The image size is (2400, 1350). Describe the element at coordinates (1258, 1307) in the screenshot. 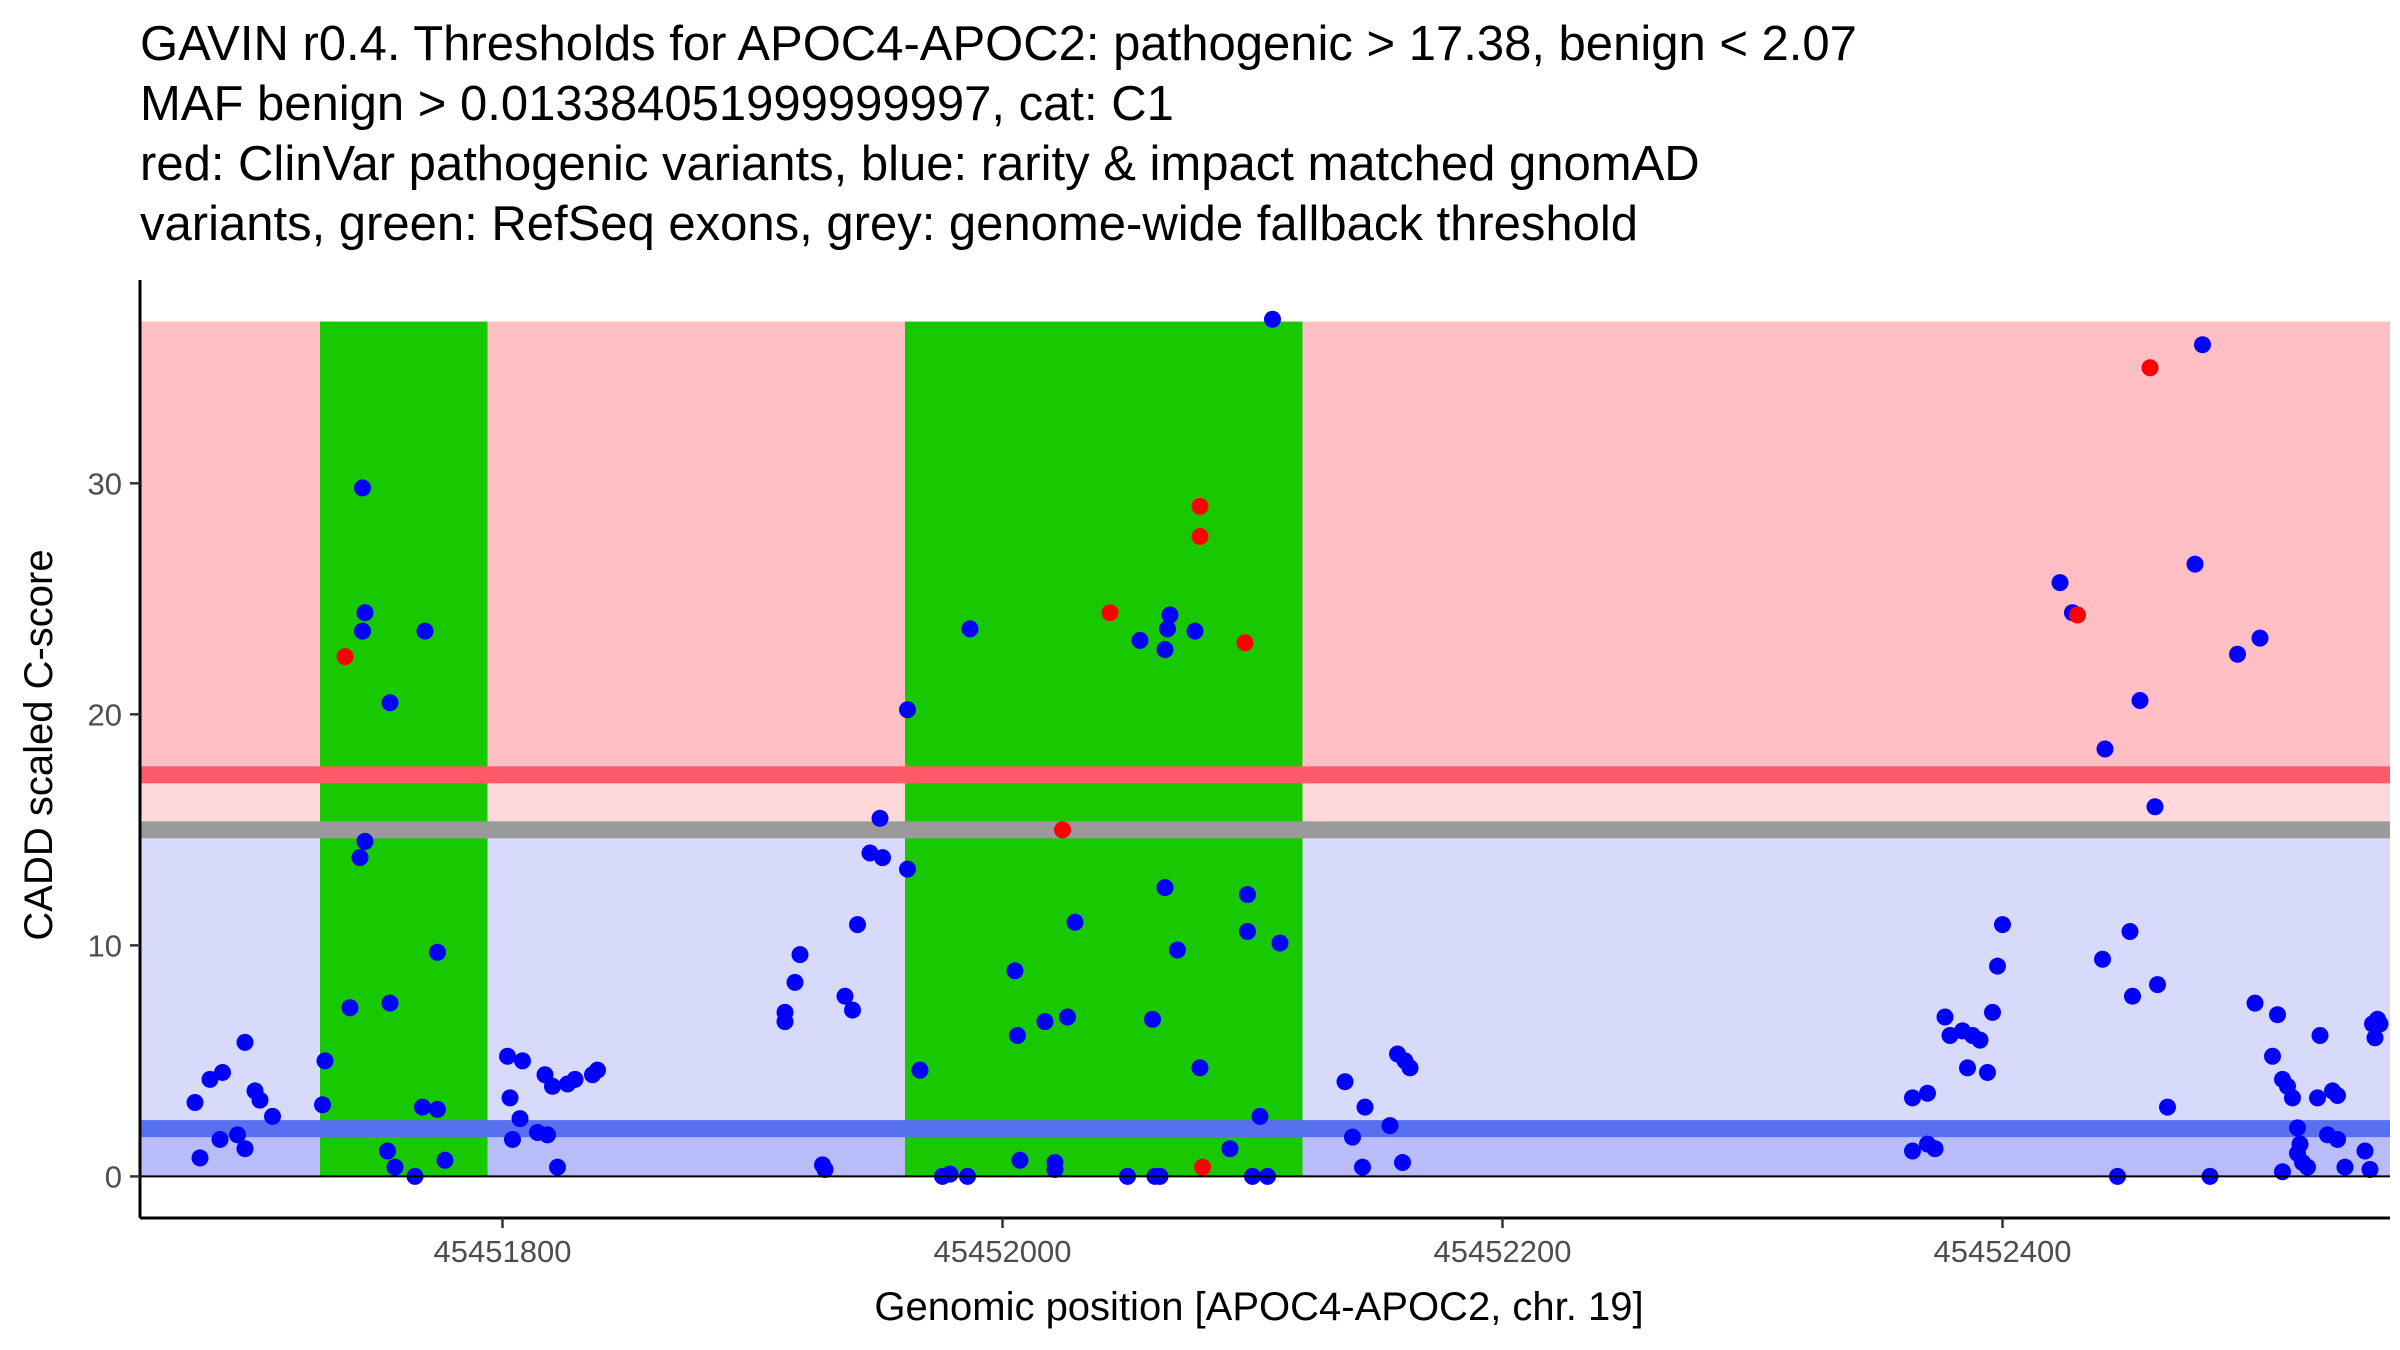

I see `x-axis-title: Genomic position [APOC4-APOC2, chr. 19]` at that location.